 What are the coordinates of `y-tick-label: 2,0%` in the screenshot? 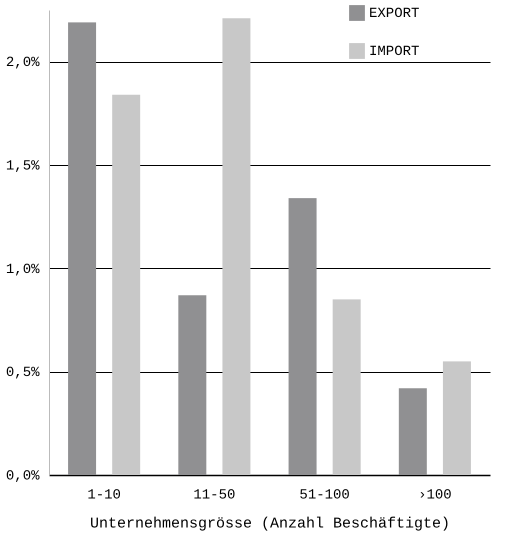 It's located at (23, 63).